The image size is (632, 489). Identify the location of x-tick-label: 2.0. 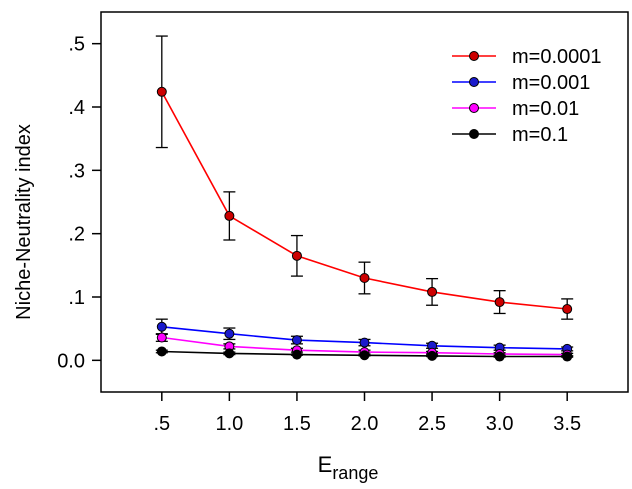
(365, 424).